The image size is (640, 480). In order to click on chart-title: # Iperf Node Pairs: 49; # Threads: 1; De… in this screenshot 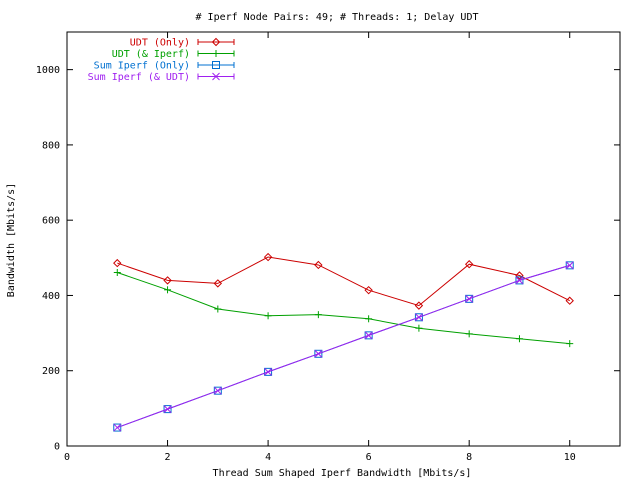, I will do `click(337, 17)`.